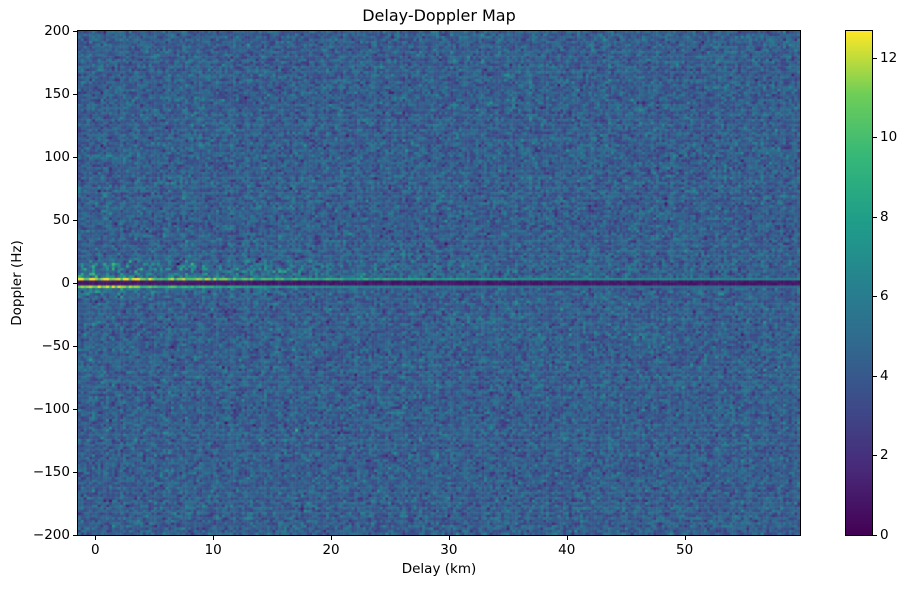 This screenshot has height=590, width=907. I want to click on colorbar-tick-label: 4, so click(884, 375).